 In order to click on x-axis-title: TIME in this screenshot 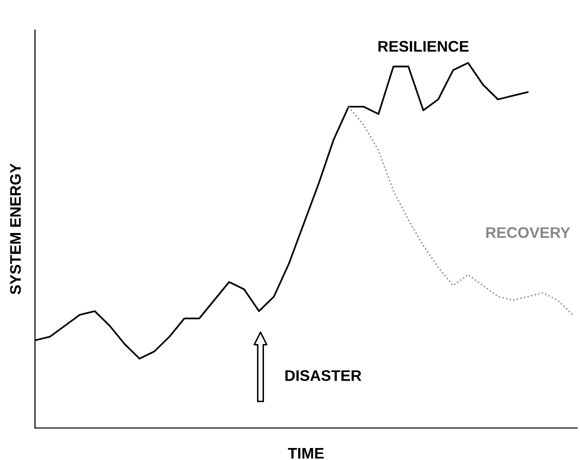, I will do `click(306, 453)`.